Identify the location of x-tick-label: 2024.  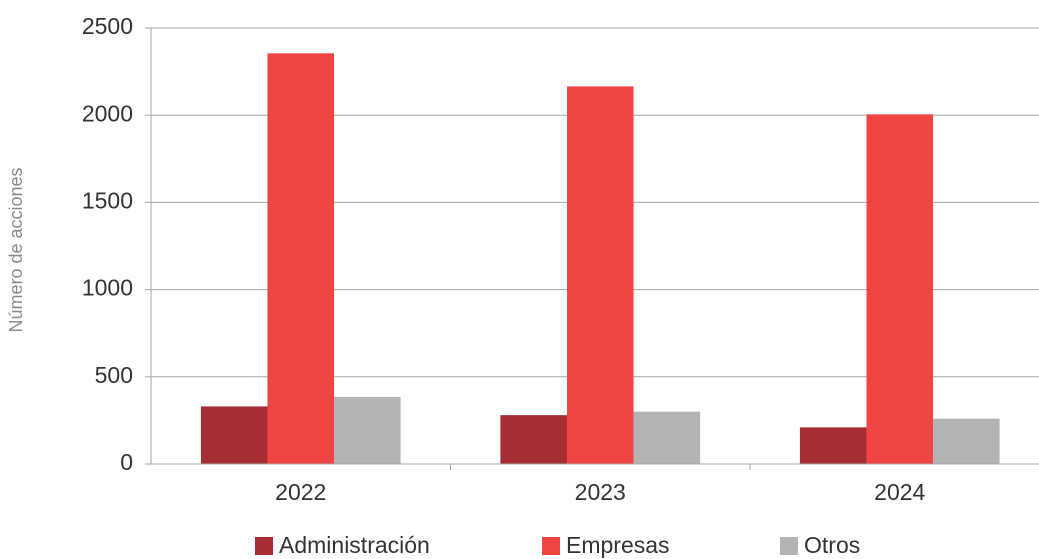
(899, 492).